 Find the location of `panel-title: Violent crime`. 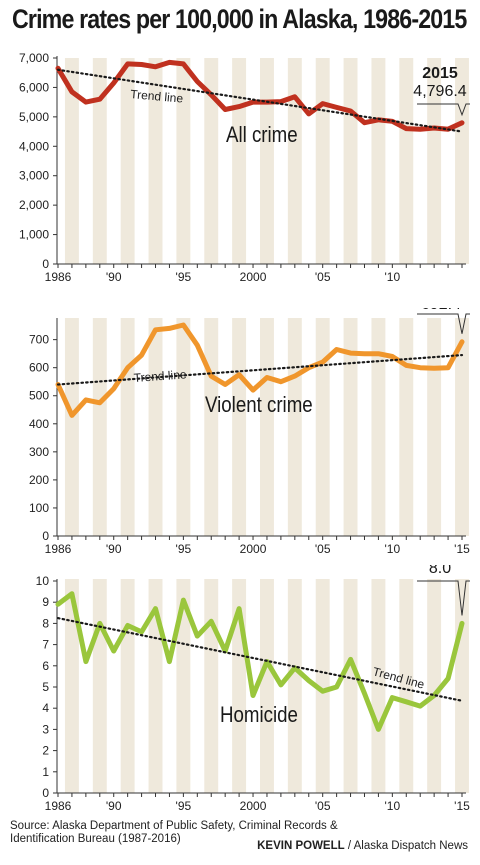

panel-title: Violent crime is located at coordinates (259, 406).